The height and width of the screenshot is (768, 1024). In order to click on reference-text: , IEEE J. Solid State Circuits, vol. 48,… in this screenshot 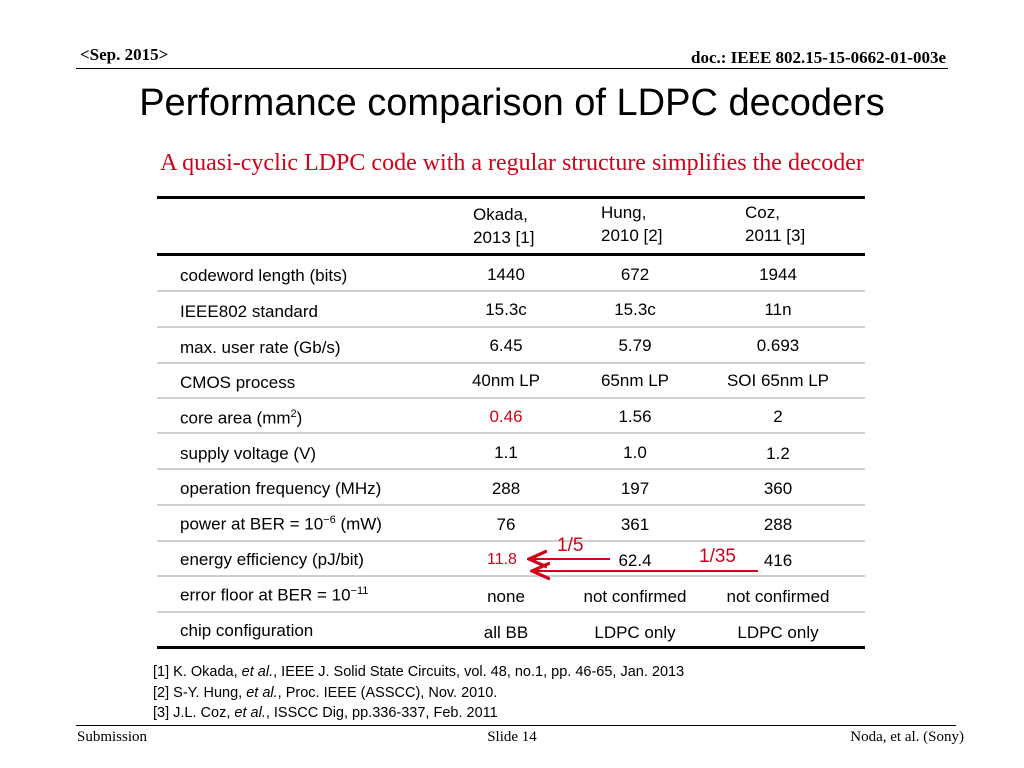, I will do `click(479, 672)`.